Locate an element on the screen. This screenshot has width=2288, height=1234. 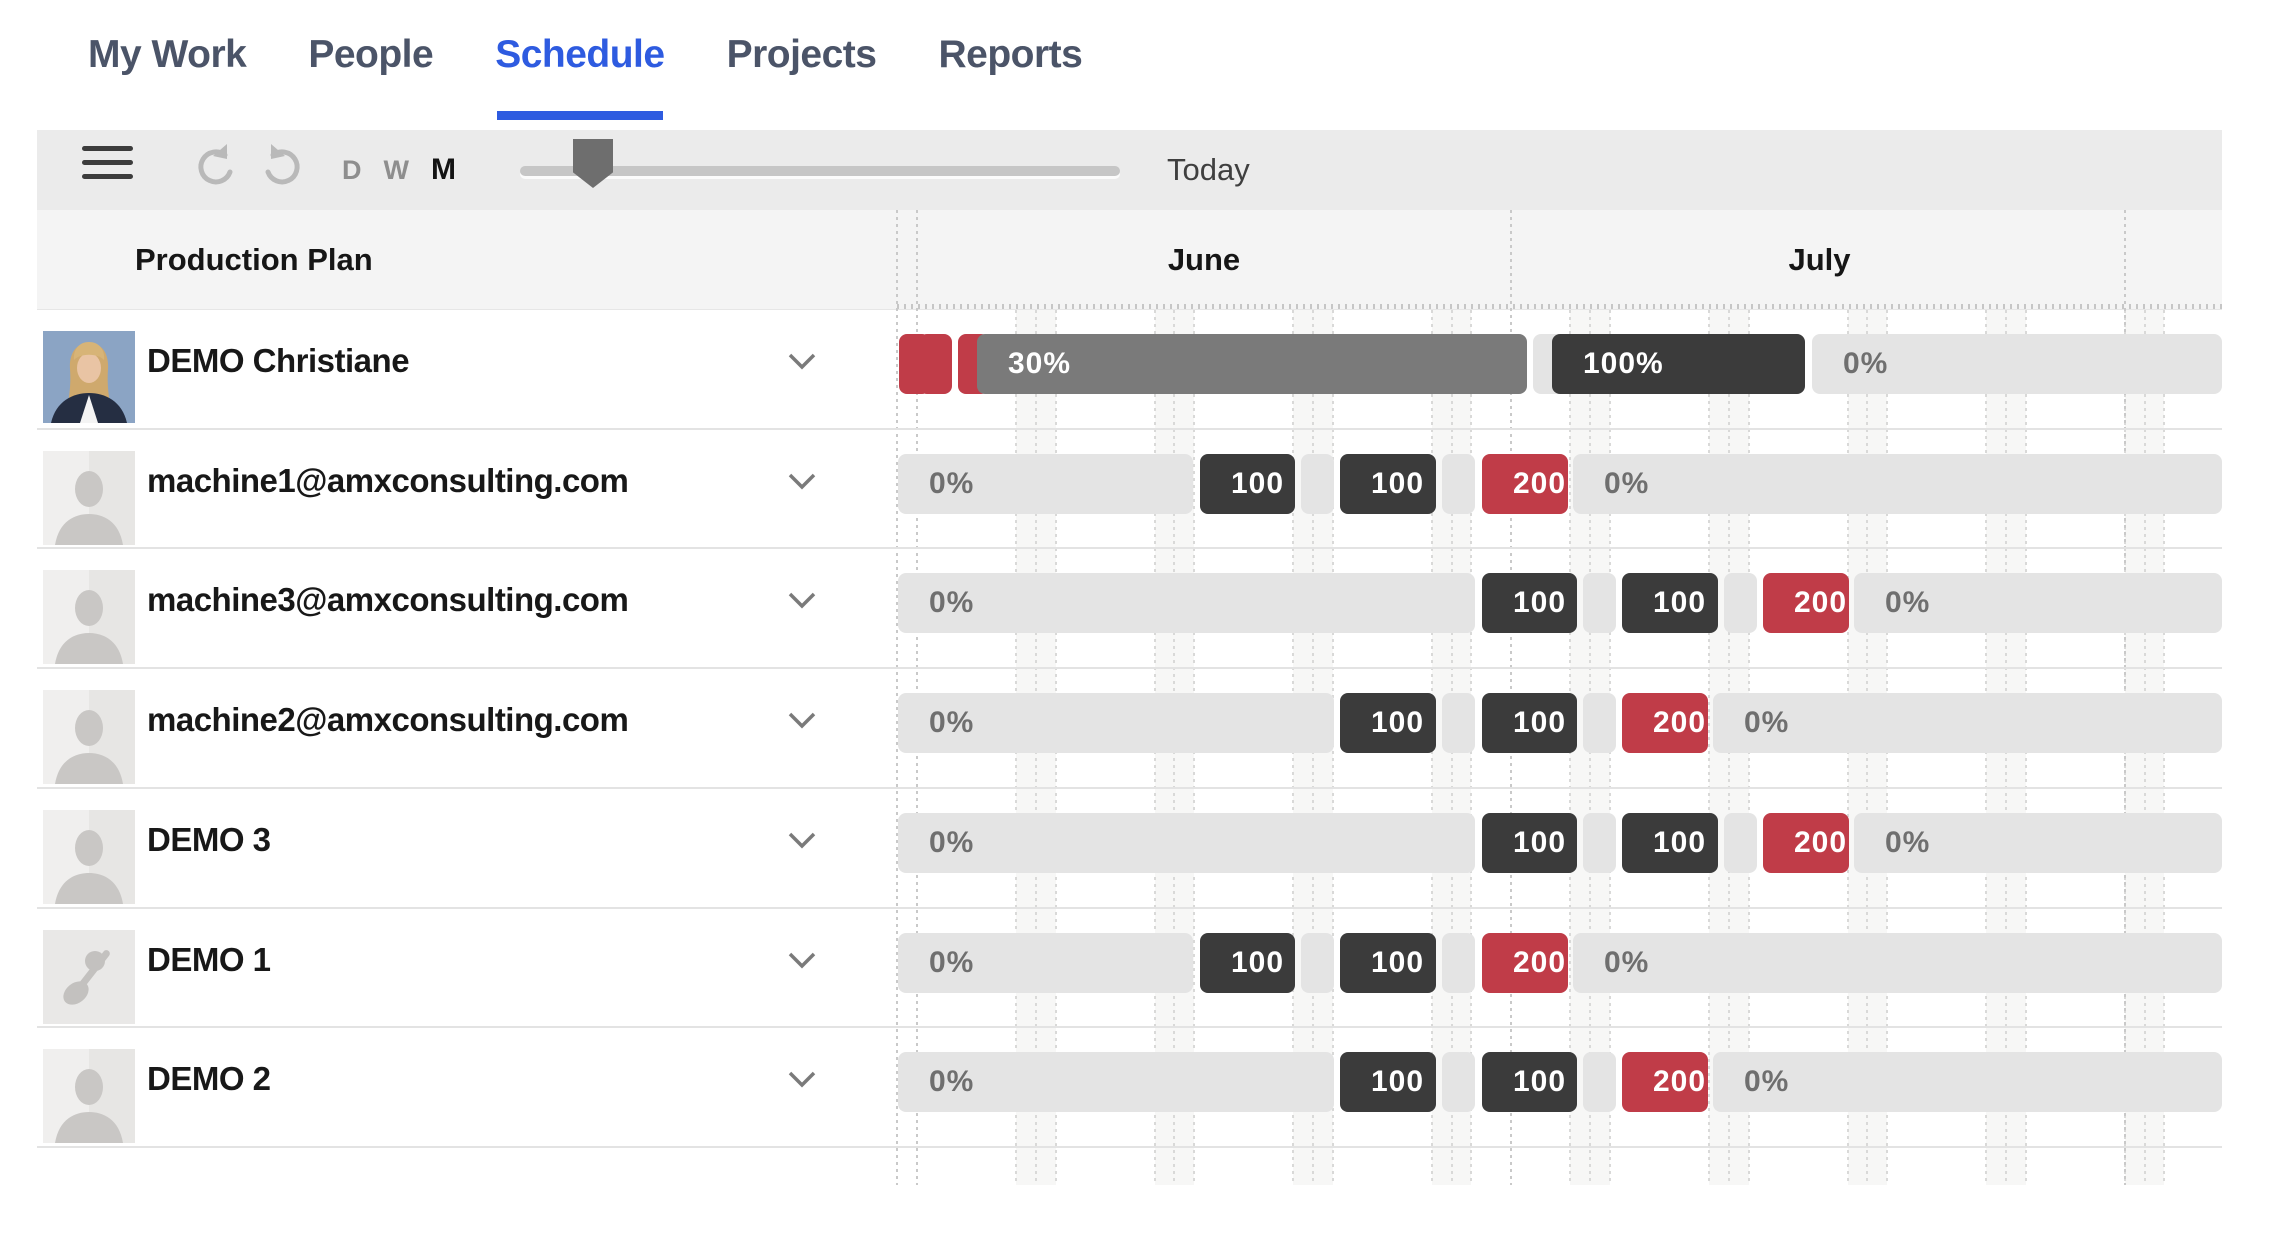
timeline-start-gridline is located at coordinates (897, 697).